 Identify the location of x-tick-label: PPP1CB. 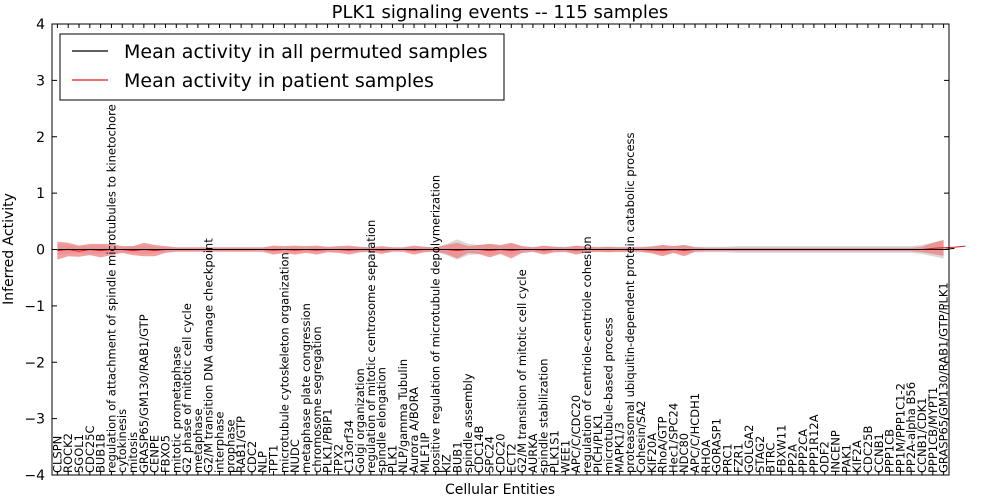
(890, 451).